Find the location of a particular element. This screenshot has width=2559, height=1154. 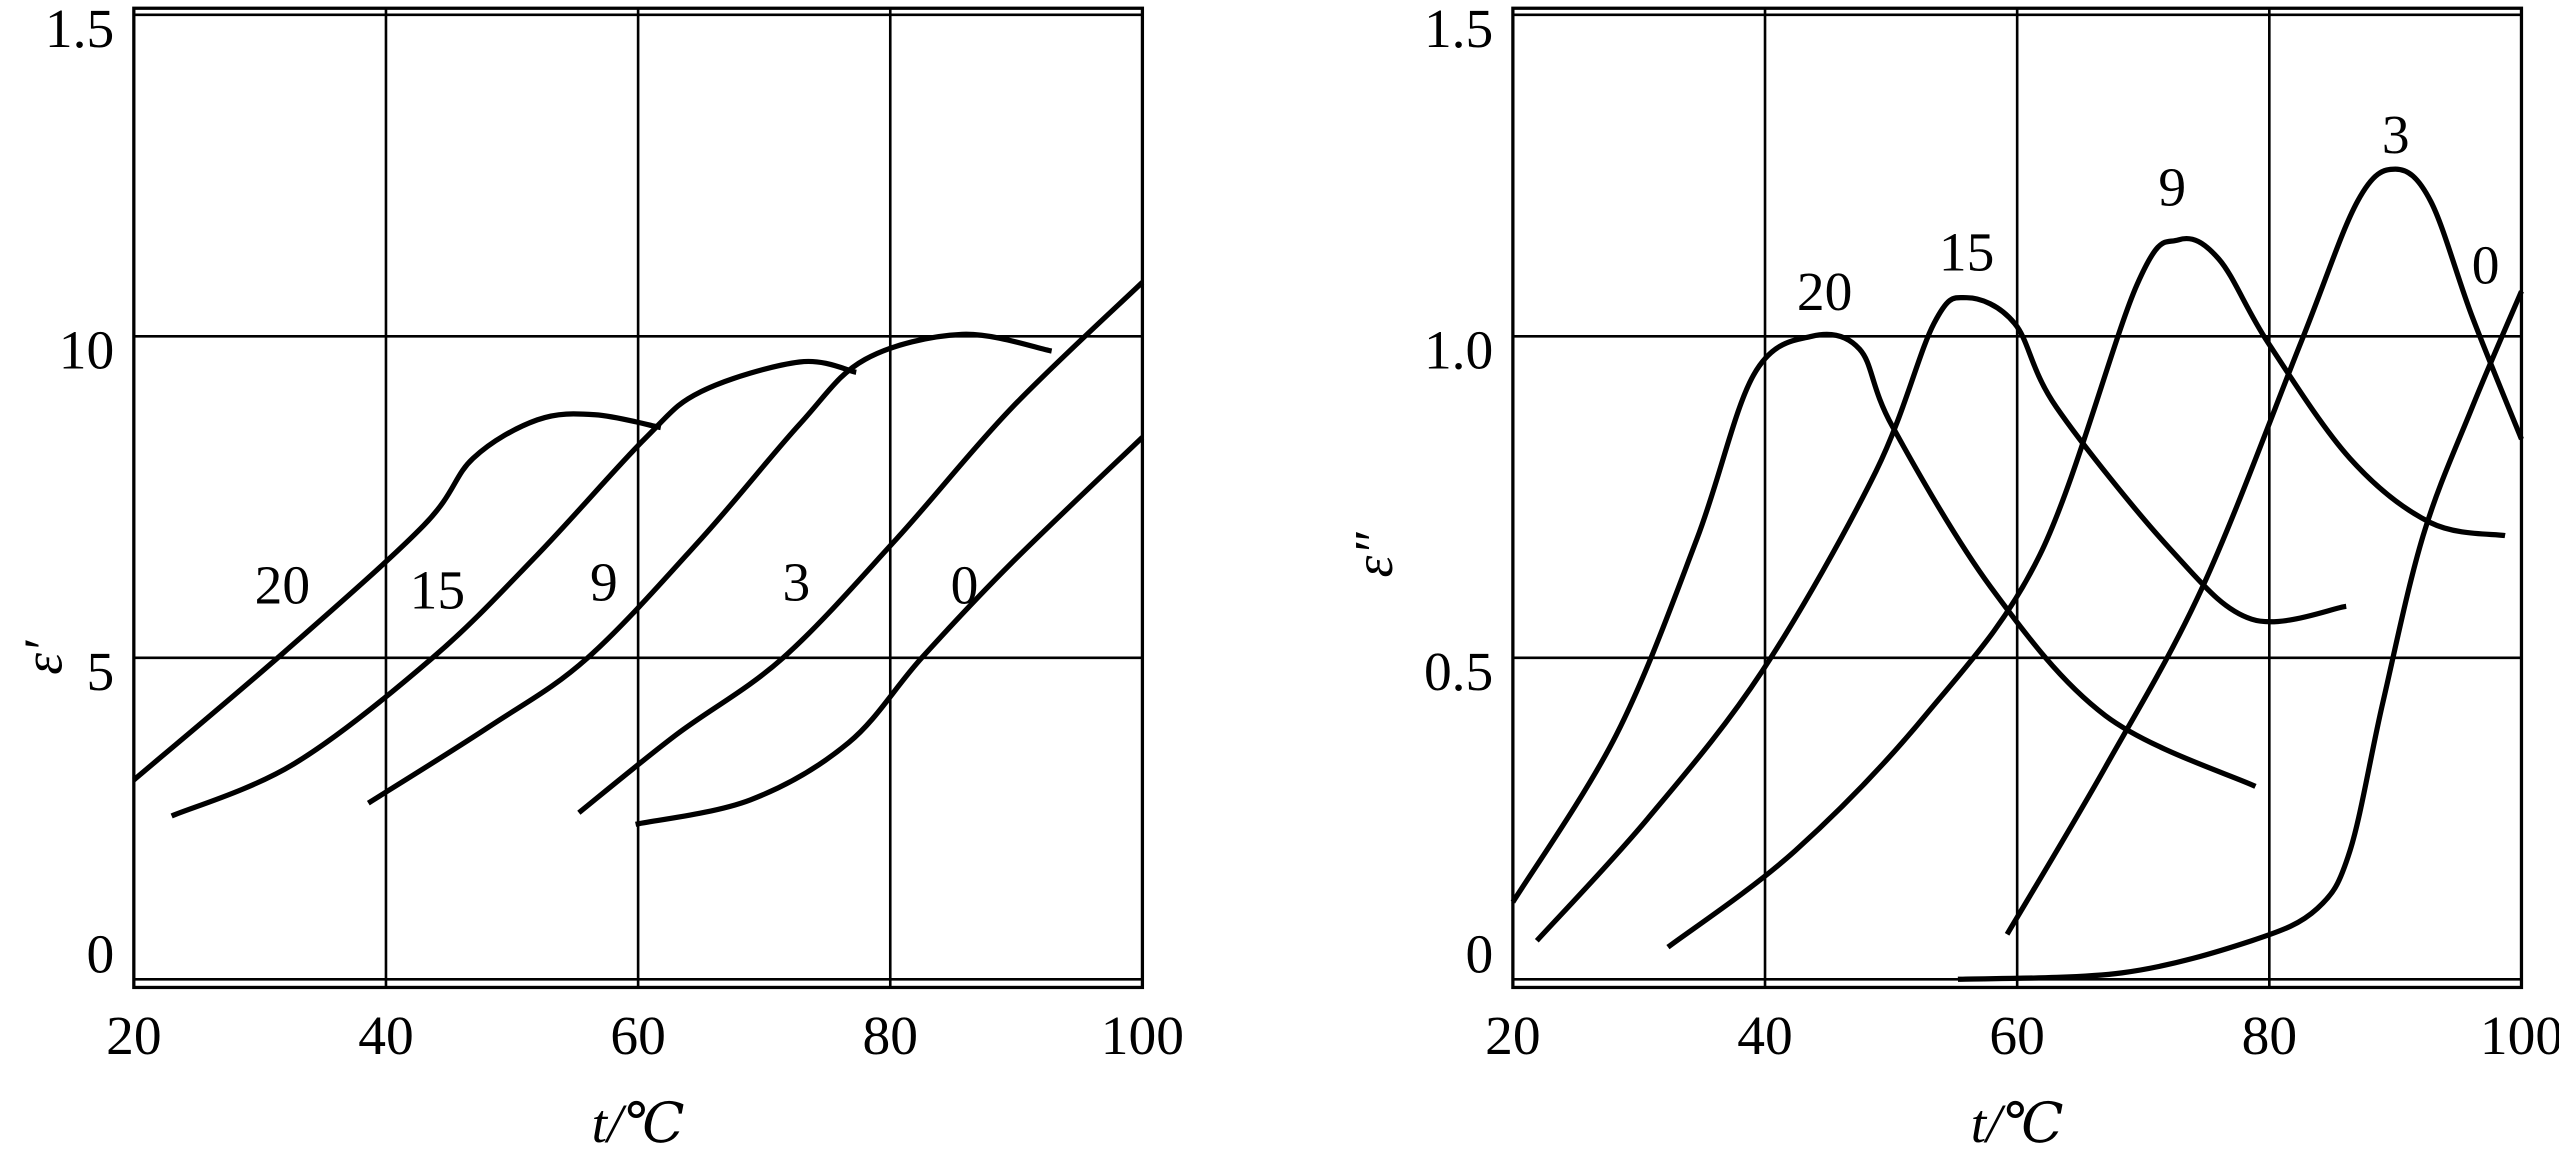

y-tick-label: 0.5 is located at coordinates (1458, 672).